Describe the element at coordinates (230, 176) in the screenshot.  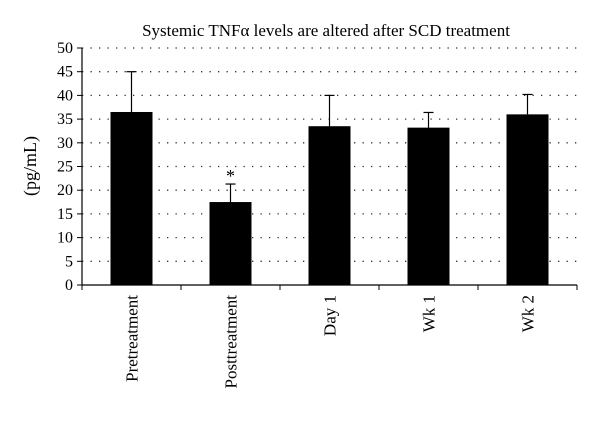
I see `significance-marker: *` at that location.